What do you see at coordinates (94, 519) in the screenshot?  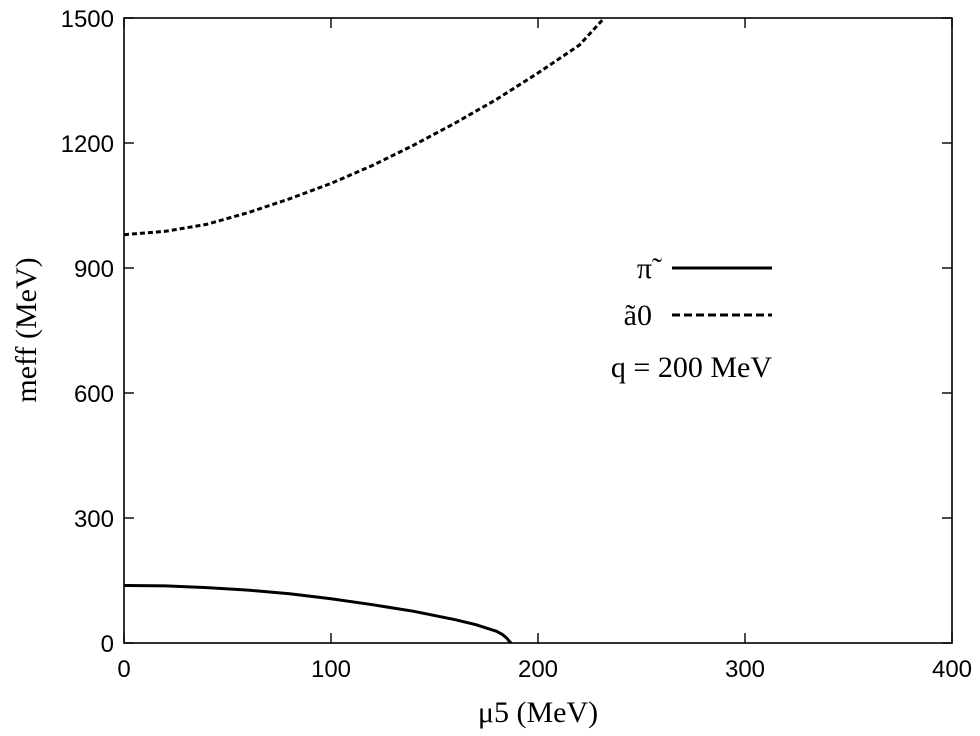 I see `y-tick-label: 300` at bounding box center [94, 519].